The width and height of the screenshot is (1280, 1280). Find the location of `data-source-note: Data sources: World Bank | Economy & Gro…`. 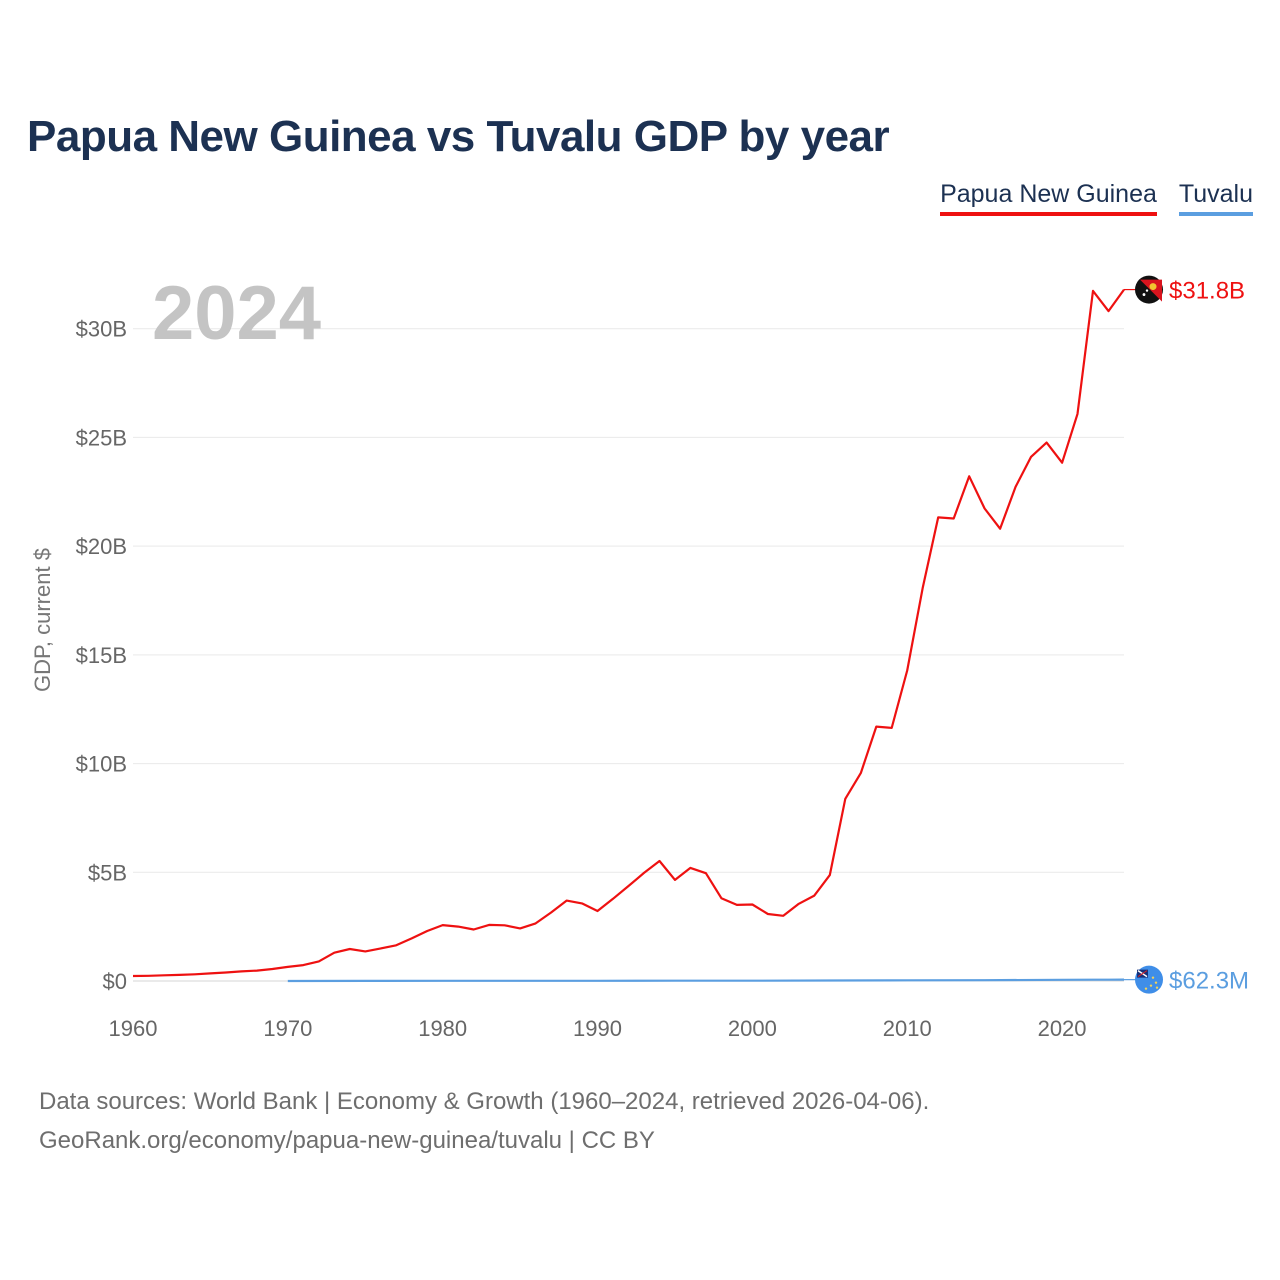

data-source-note: Data sources: World Bank | Economy & Gro… is located at coordinates (484, 1101).